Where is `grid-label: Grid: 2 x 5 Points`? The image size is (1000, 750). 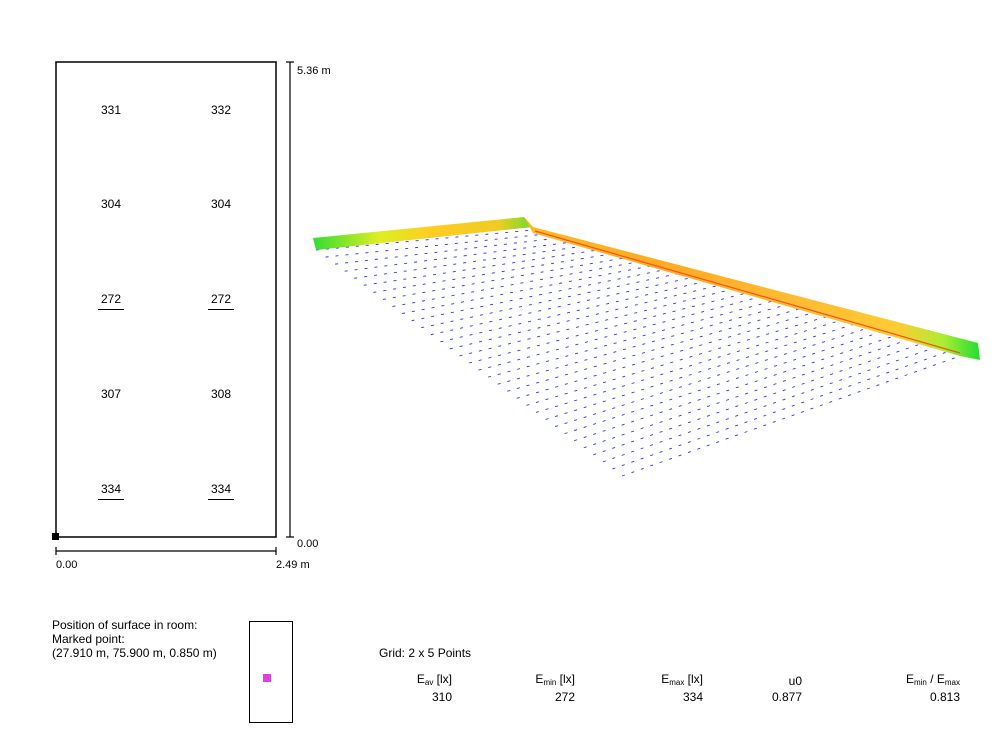
grid-label: Grid: 2 x 5 Points is located at coordinates (425, 653).